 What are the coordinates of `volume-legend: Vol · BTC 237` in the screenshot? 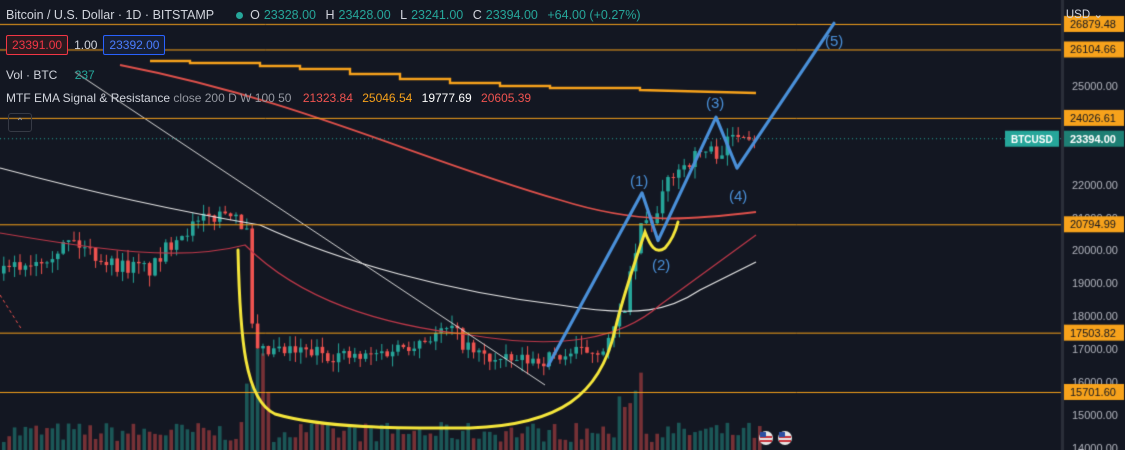 It's located at (50, 75).